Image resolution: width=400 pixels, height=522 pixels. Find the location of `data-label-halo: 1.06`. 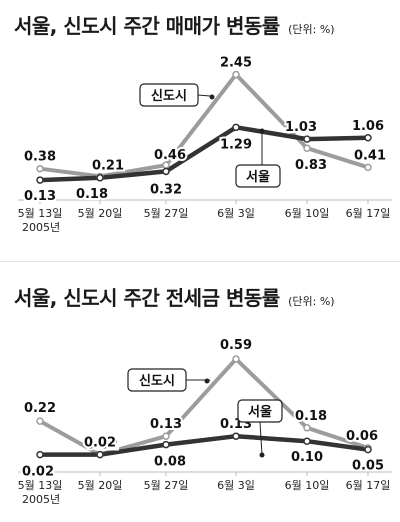

data-label-halo: 1.06 is located at coordinates (368, 126).